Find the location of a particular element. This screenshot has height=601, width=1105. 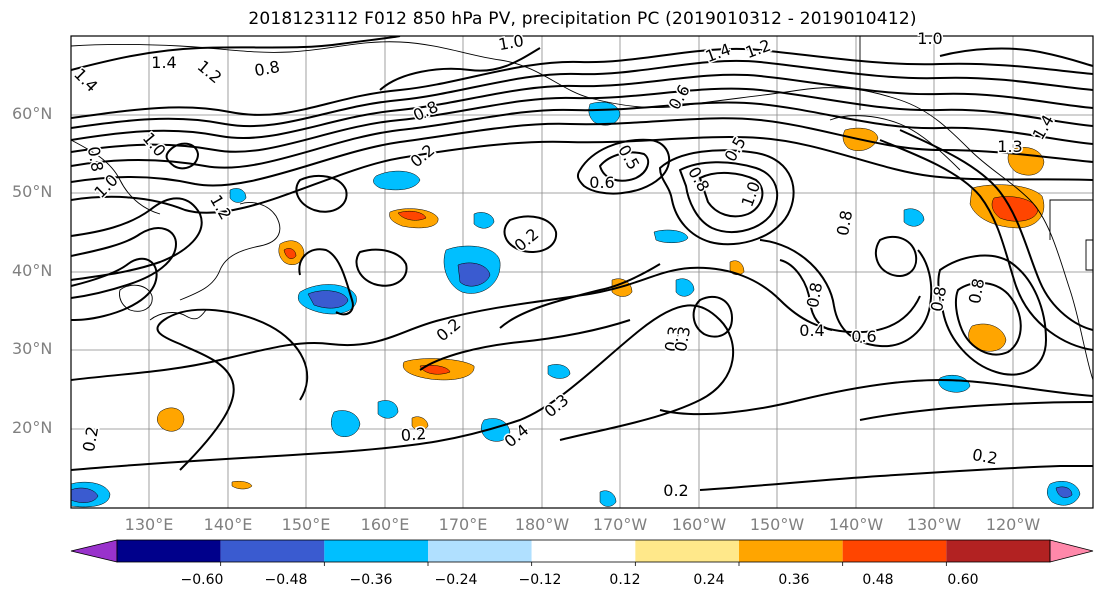

lon-label-170w: 170°W is located at coordinates (620, 524).